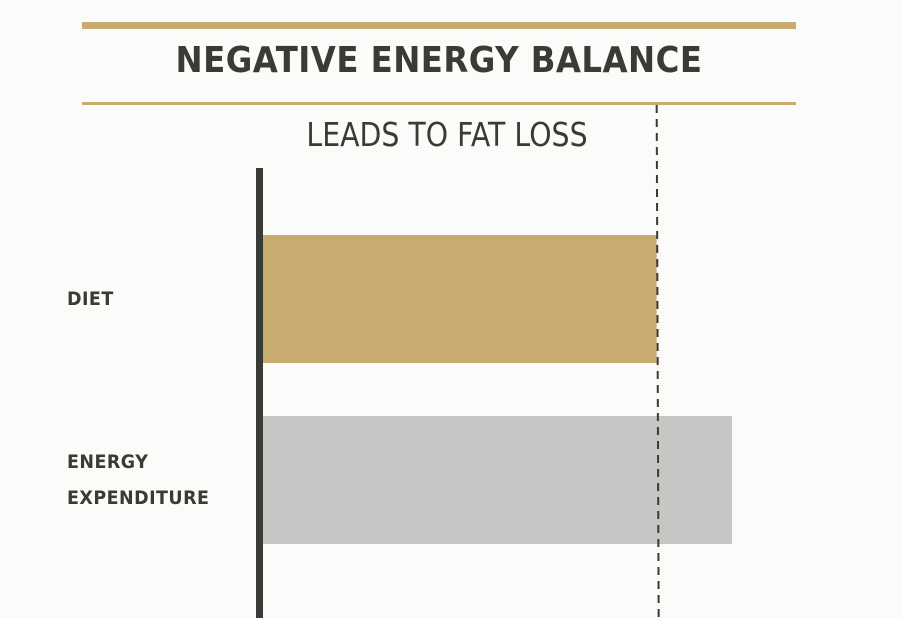 The height and width of the screenshot is (618, 903). I want to click on category-label: ENERGY EXPENDITURE, so click(138, 480).